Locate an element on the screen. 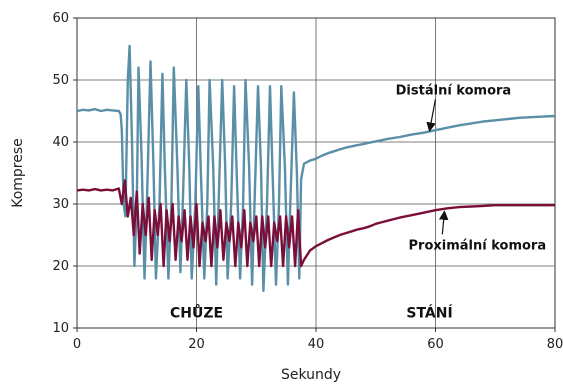  x-tick-label: 0 is located at coordinates (77, 344).